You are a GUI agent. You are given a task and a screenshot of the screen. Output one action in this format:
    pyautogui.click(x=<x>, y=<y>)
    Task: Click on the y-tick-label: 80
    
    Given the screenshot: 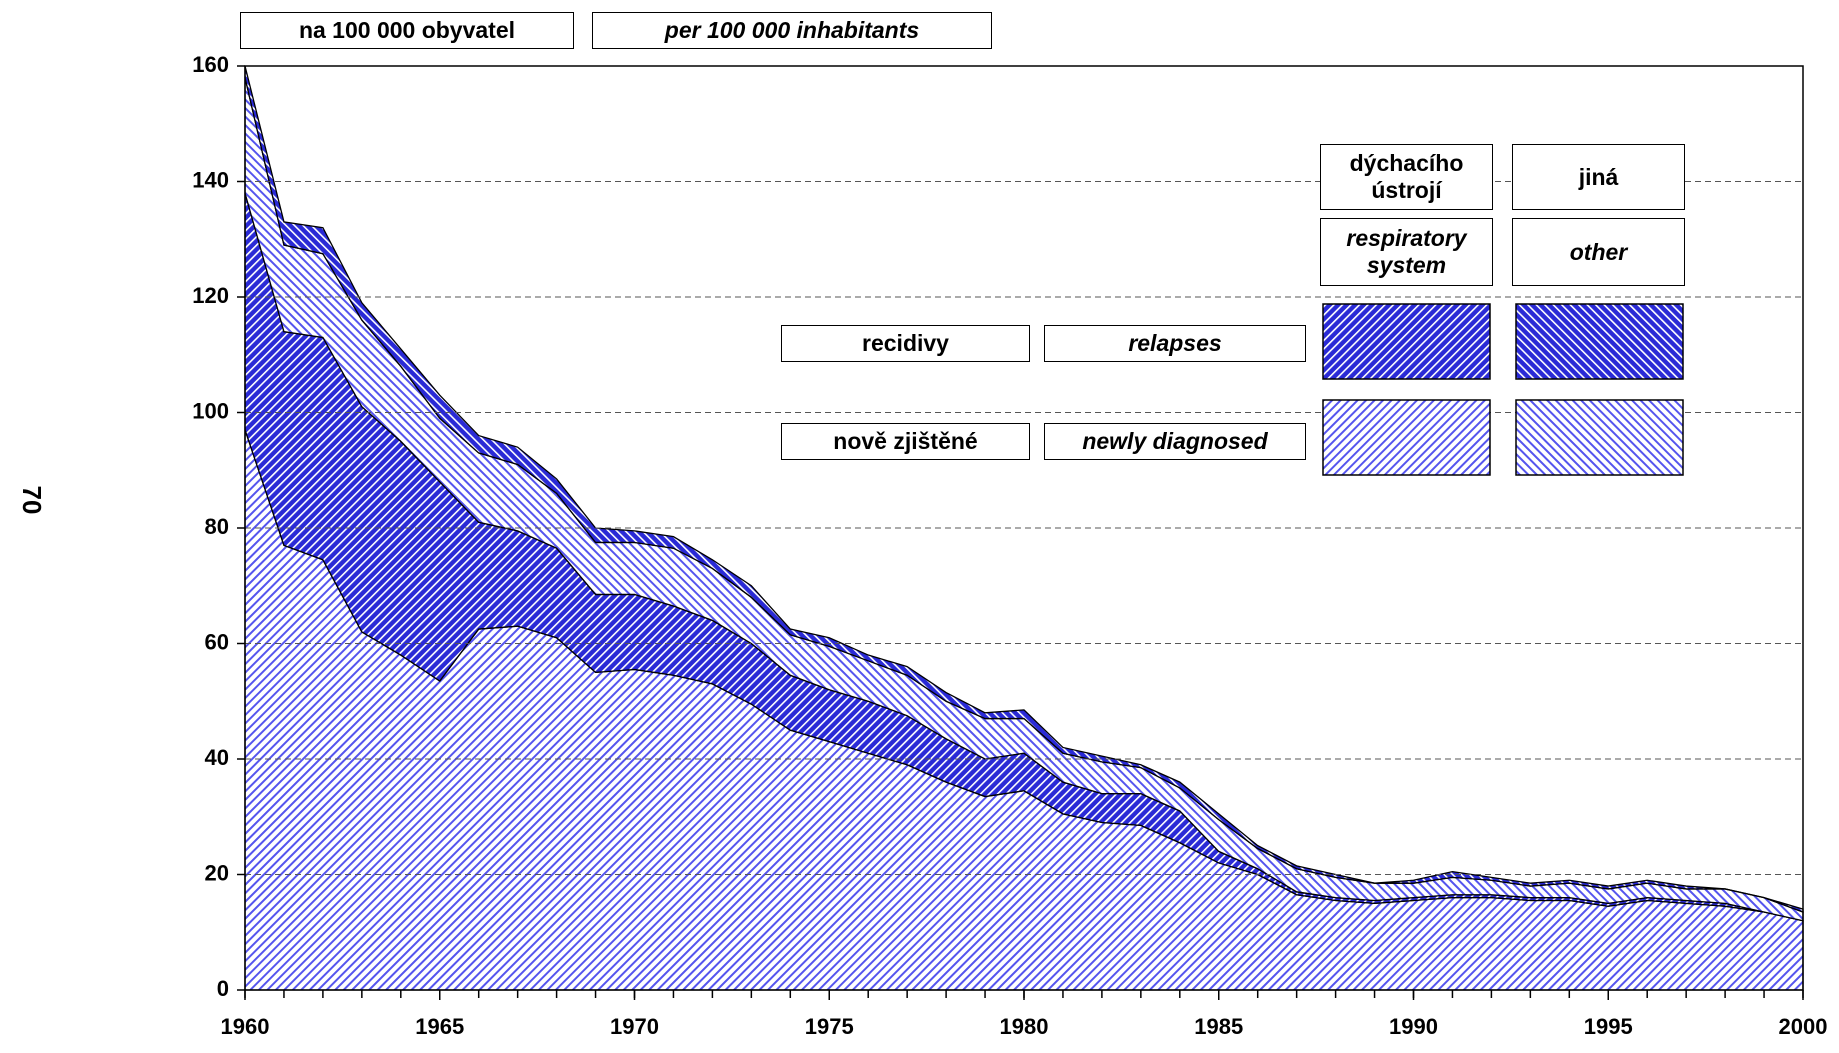 What is the action you would take?
    pyautogui.click(x=217, y=526)
    